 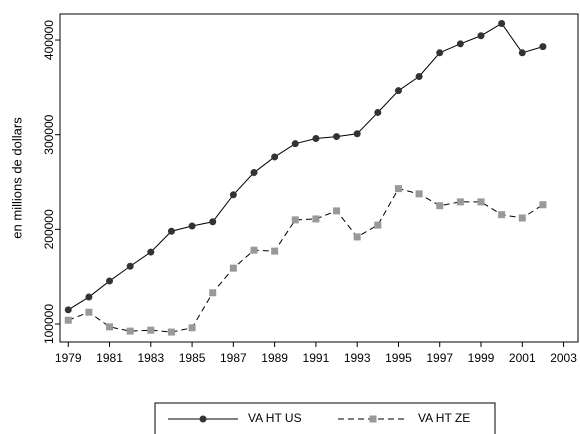 What do you see at coordinates (357, 358) in the screenshot?
I see `x-tick-label: 1993` at bounding box center [357, 358].